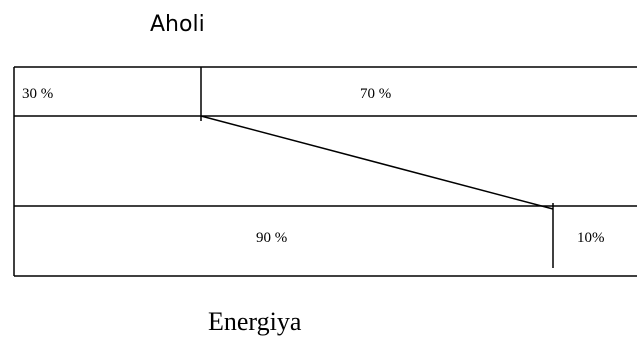 This screenshot has width=637, height=347. Describe the element at coordinates (376, 94) in the screenshot. I see `top-right-share-label: 70 %` at that location.